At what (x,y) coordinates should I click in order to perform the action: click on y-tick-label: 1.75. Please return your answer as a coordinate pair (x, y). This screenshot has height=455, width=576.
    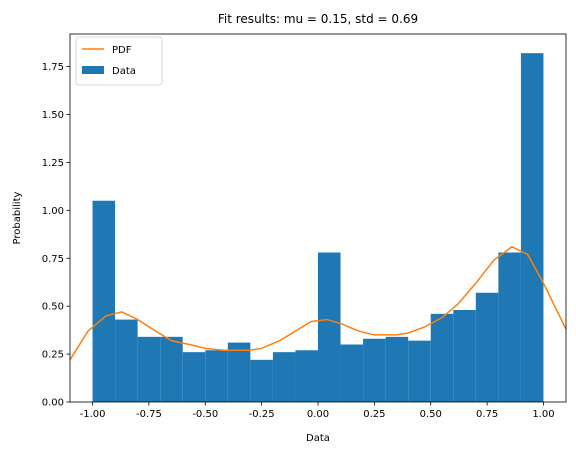
    Looking at the image, I should click on (53, 67).